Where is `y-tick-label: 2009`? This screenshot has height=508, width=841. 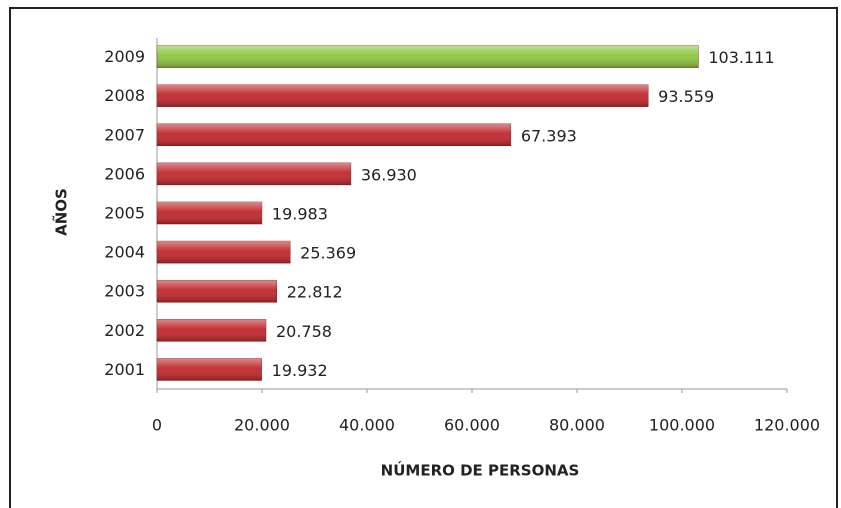 y-tick-label: 2009 is located at coordinates (124, 56).